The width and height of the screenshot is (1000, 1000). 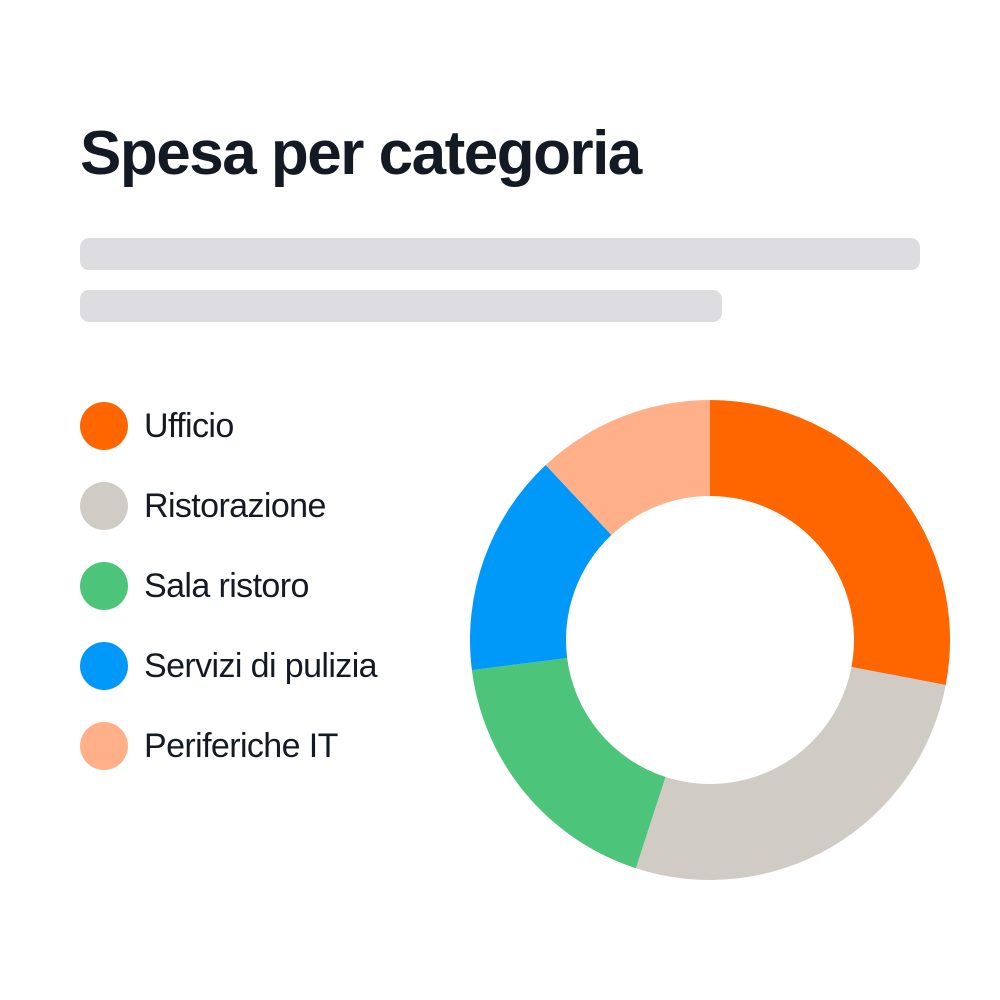 I want to click on donut-slice-sala-ristoro, so click(x=568, y=763).